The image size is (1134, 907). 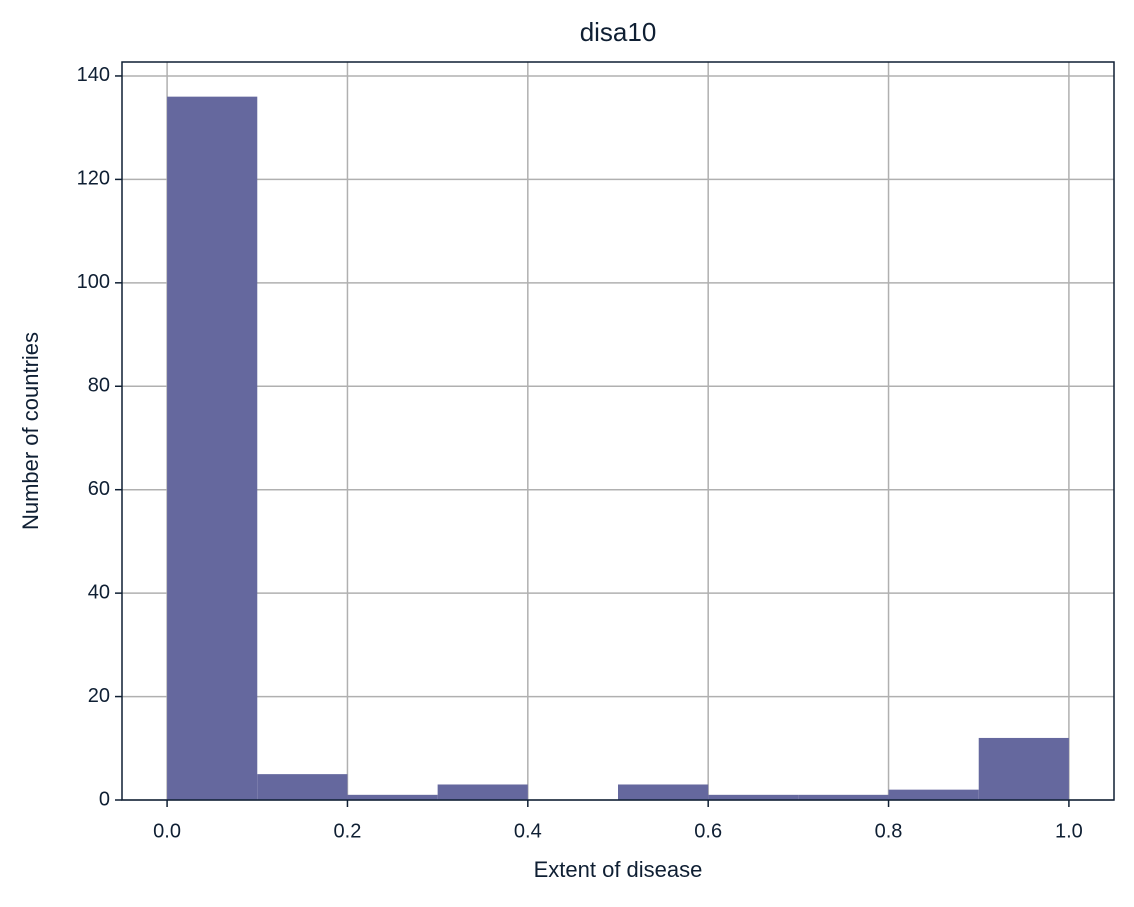 What do you see at coordinates (348, 831) in the screenshot?
I see `x-tick-label: 0.2` at bounding box center [348, 831].